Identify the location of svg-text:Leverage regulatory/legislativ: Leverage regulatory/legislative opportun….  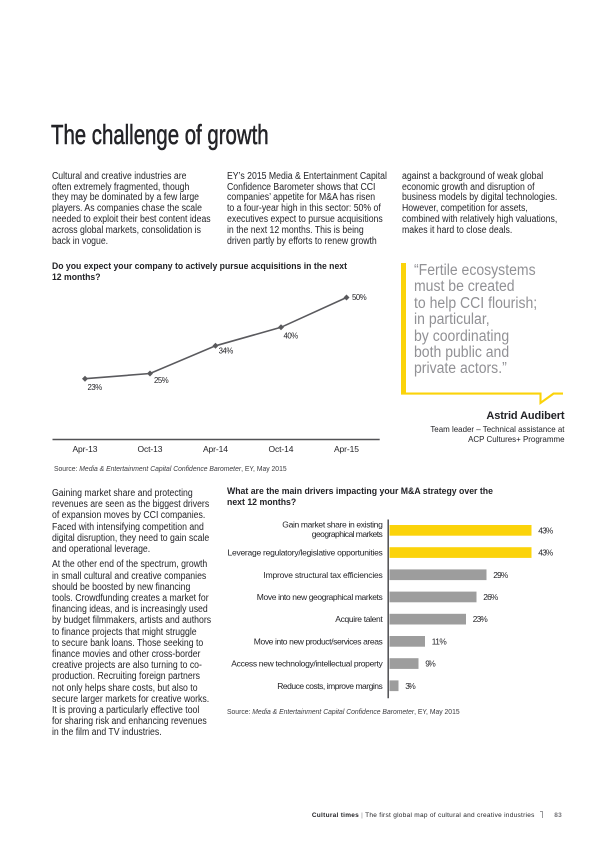
(305, 553).